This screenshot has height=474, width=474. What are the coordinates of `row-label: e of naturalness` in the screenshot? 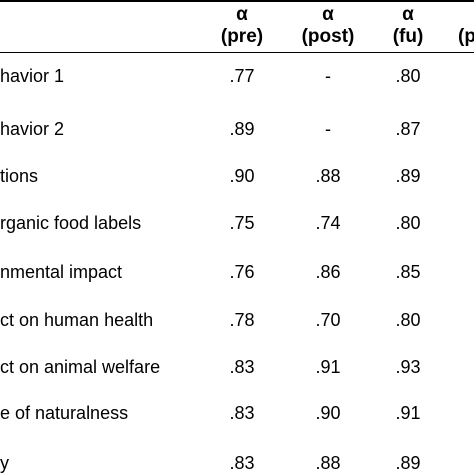 It's located at (64, 413).